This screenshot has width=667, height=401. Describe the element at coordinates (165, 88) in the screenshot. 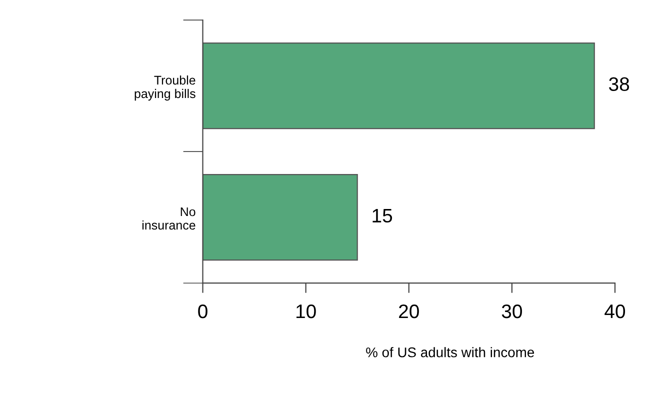

I see `y-tick-label: Trouble paying bills` at that location.